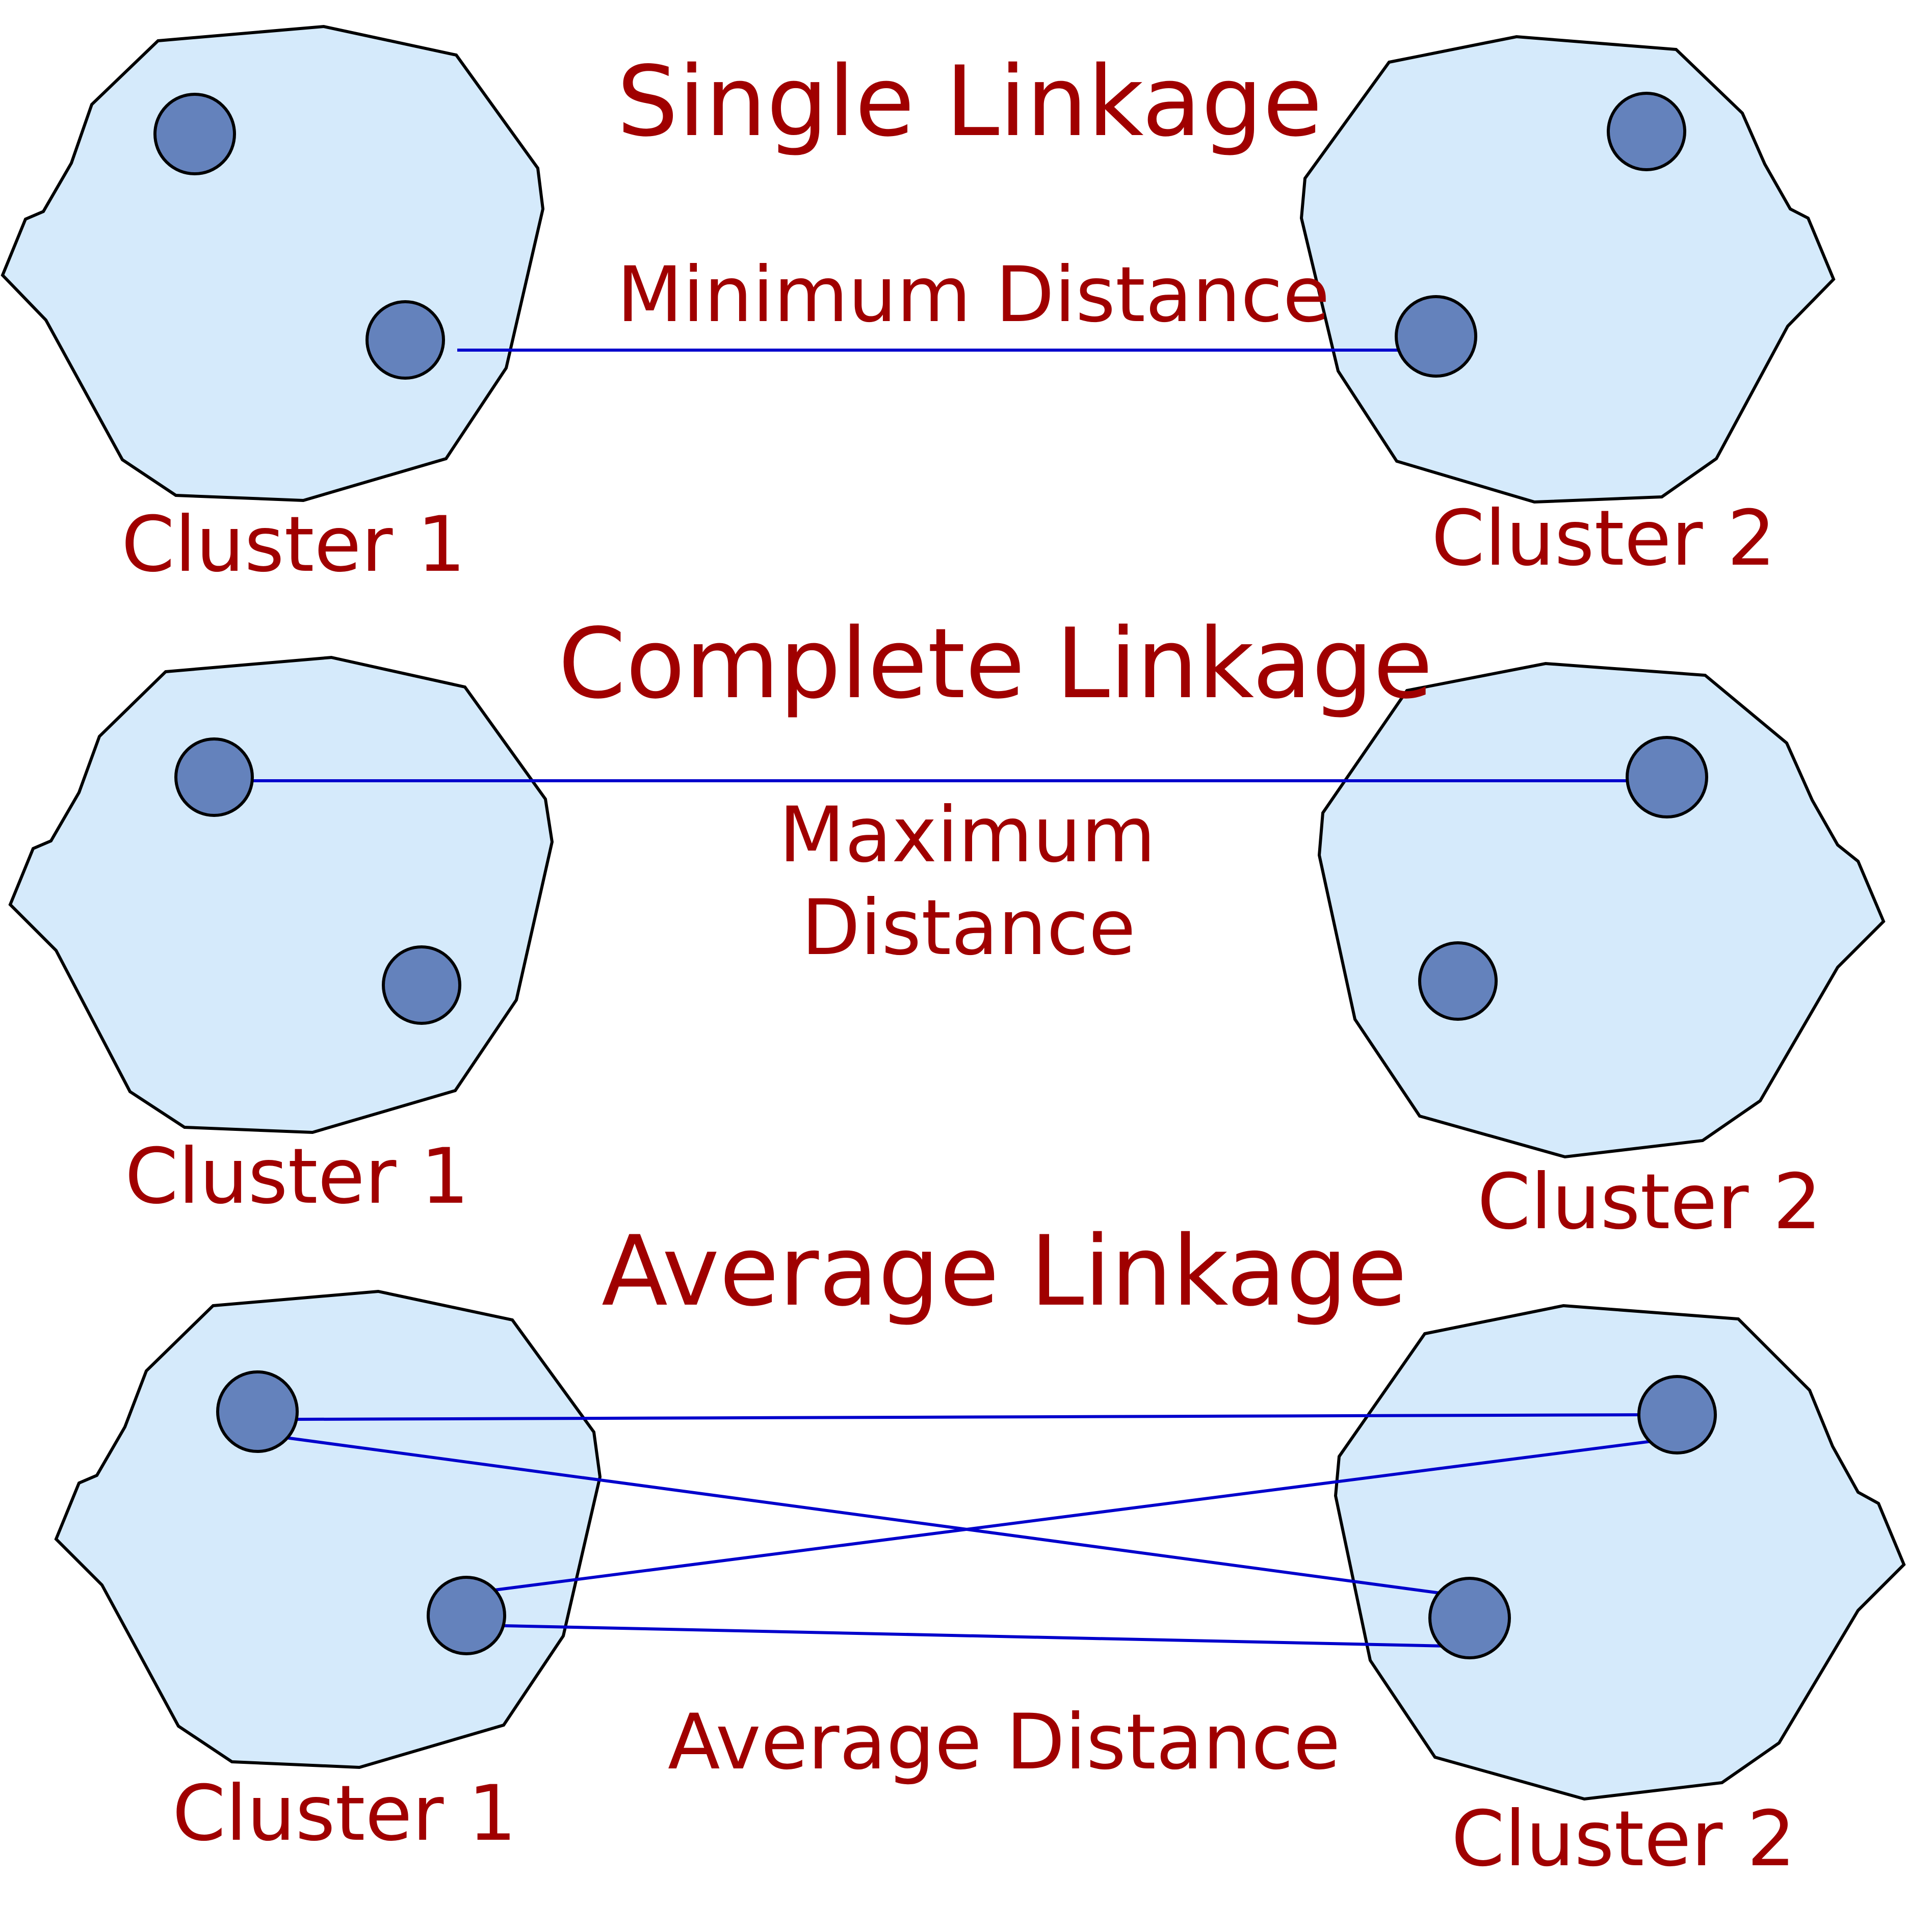 This screenshot has height=1932, width=1907. What do you see at coordinates (967, 836) in the screenshot?
I see `maximum-distance-label-line1: Maximum` at bounding box center [967, 836].